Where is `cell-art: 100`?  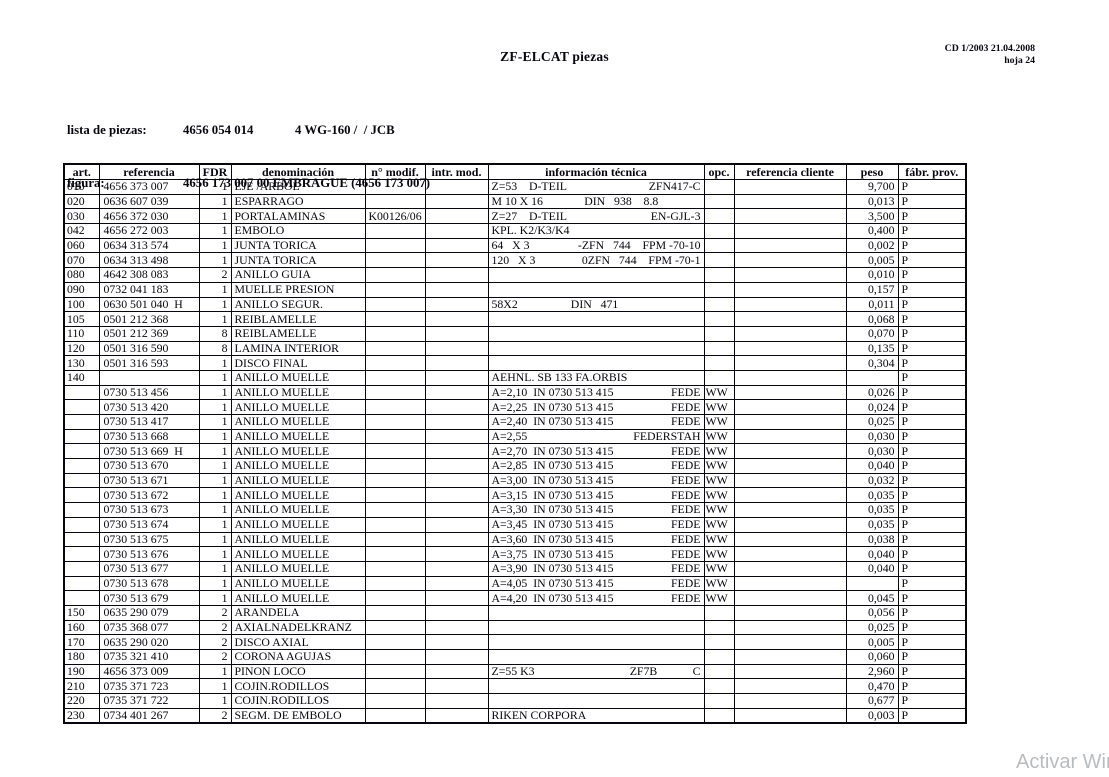
cell-art: 100 is located at coordinates (81, 304).